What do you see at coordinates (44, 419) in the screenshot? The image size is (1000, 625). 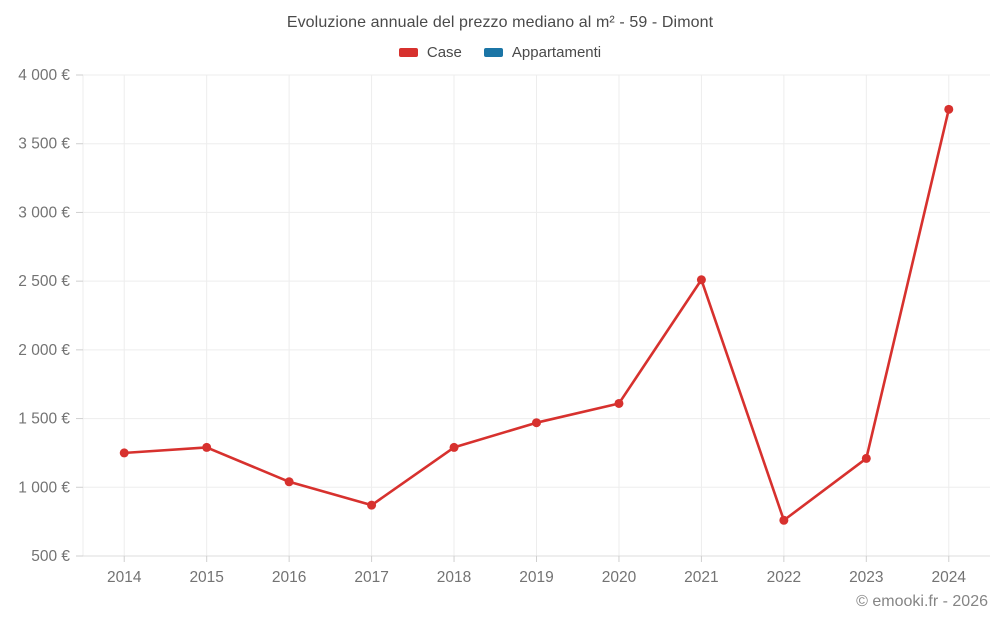 I see `y-axis-label: 1 500 €` at bounding box center [44, 419].